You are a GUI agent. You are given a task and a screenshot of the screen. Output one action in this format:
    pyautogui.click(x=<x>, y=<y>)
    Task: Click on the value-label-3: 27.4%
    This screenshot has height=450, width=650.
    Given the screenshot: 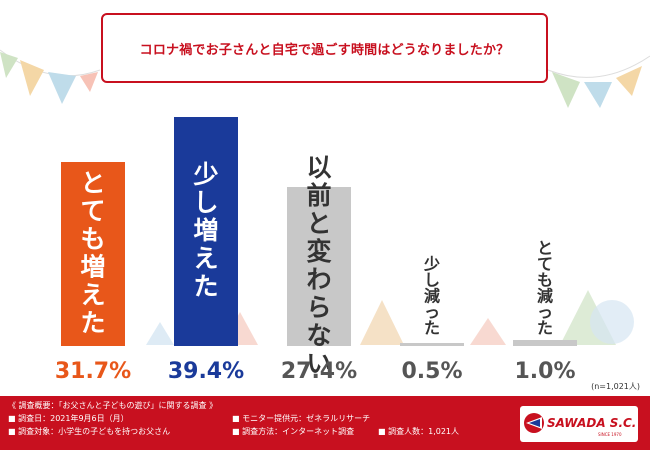 What is the action you would take?
    pyautogui.click(x=319, y=371)
    